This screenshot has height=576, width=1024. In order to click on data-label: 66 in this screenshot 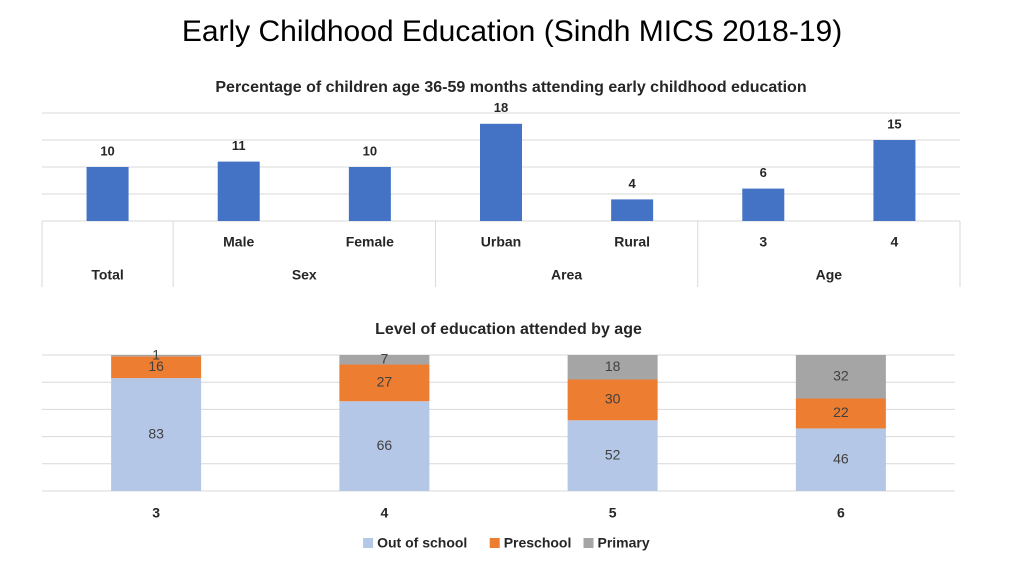, I will do `click(385, 445)`.